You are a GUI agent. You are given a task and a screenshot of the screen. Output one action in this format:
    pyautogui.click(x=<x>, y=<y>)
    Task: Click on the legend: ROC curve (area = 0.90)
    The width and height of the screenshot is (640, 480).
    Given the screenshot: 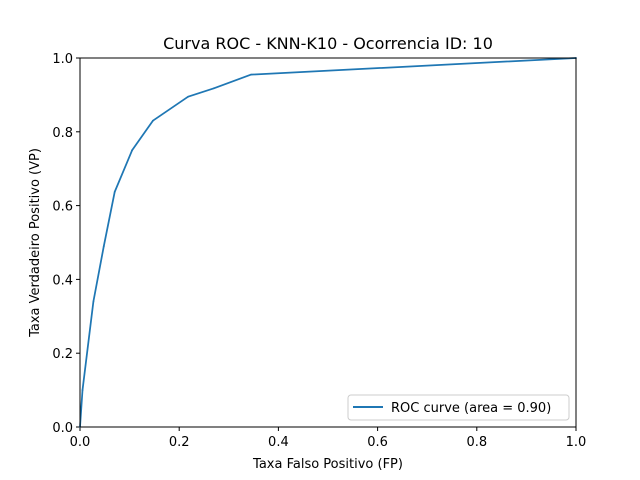 What is the action you would take?
    pyautogui.click(x=458, y=407)
    